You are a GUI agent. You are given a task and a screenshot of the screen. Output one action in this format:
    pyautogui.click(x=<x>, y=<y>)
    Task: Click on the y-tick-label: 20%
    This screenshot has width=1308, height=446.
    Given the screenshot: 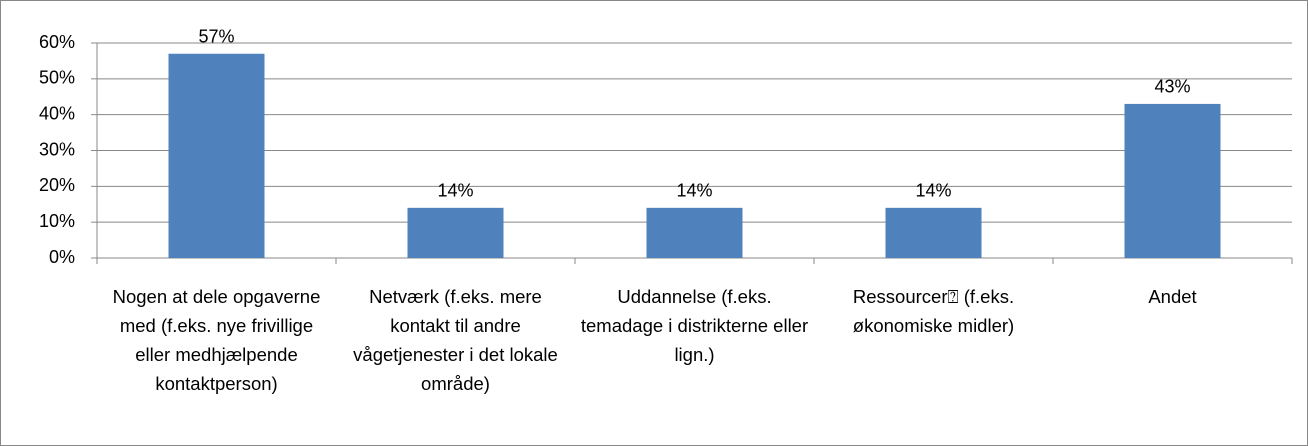 What is the action you would take?
    pyautogui.click(x=57, y=185)
    